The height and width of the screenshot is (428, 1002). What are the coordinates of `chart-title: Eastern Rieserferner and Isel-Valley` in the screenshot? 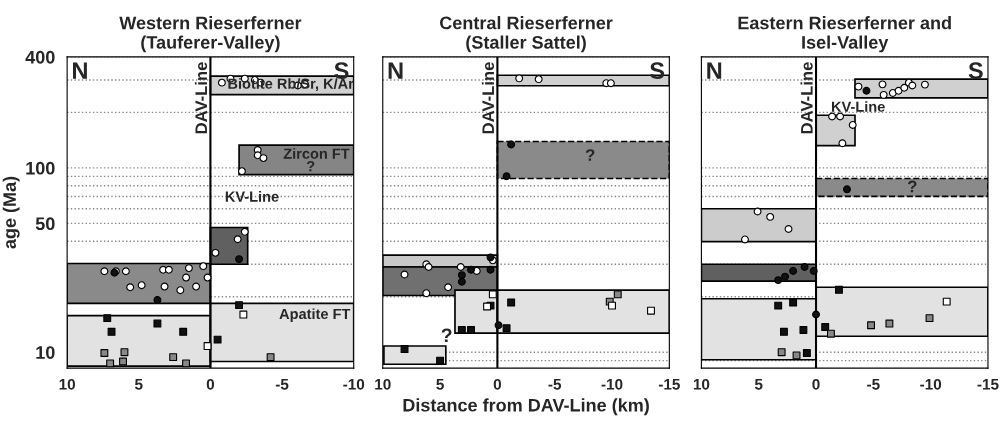 It's located at (844, 34).